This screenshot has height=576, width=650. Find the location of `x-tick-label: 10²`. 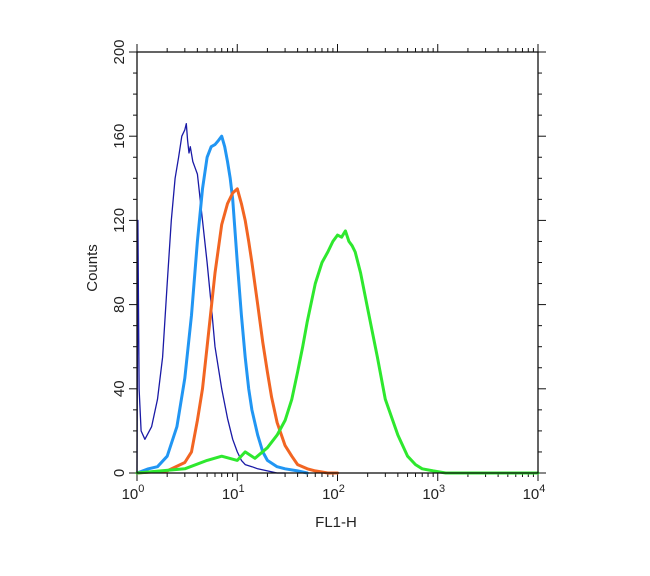

x-tick-label: 10² is located at coordinates (333, 493).